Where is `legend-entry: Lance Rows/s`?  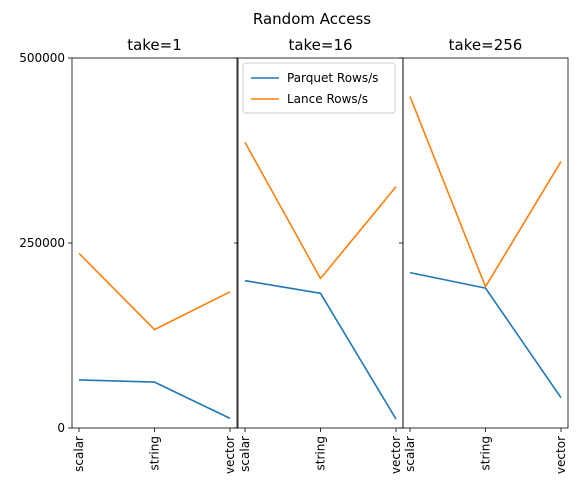 legend-entry: Lance Rows/s is located at coordinates (327, 99).